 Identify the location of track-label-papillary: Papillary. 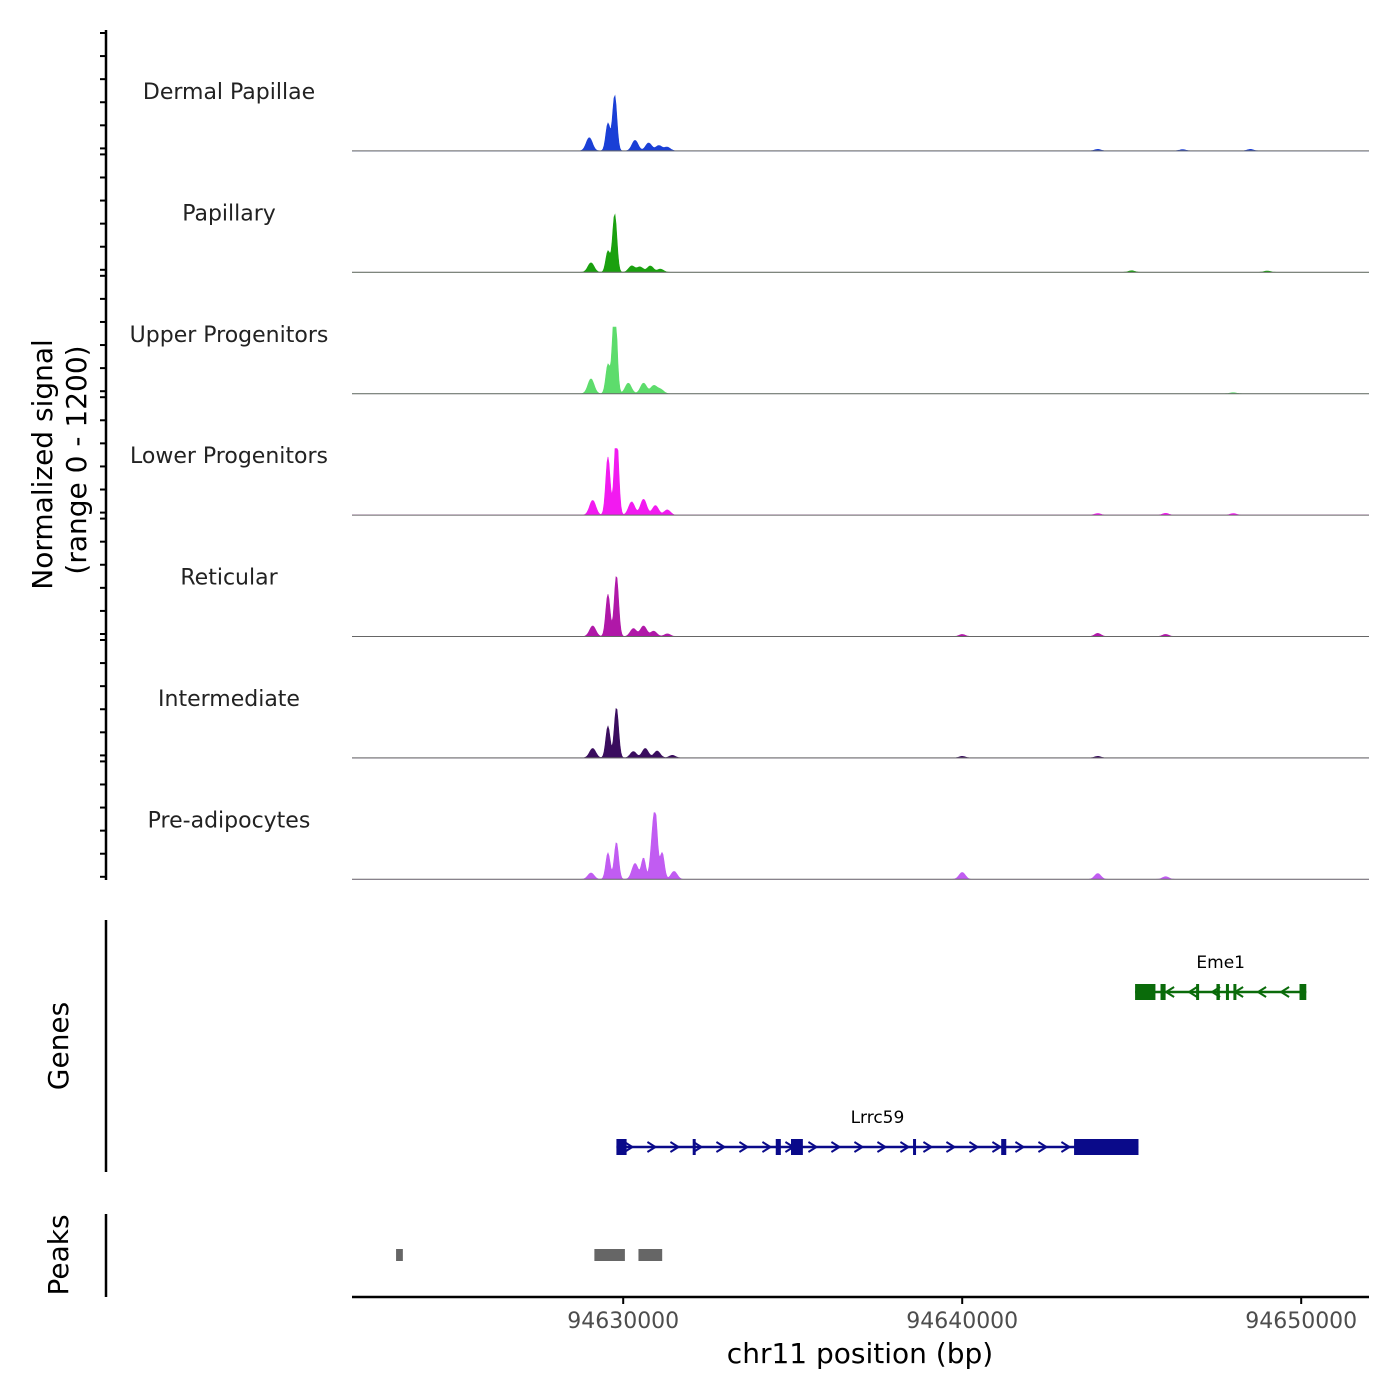
(229, 213).